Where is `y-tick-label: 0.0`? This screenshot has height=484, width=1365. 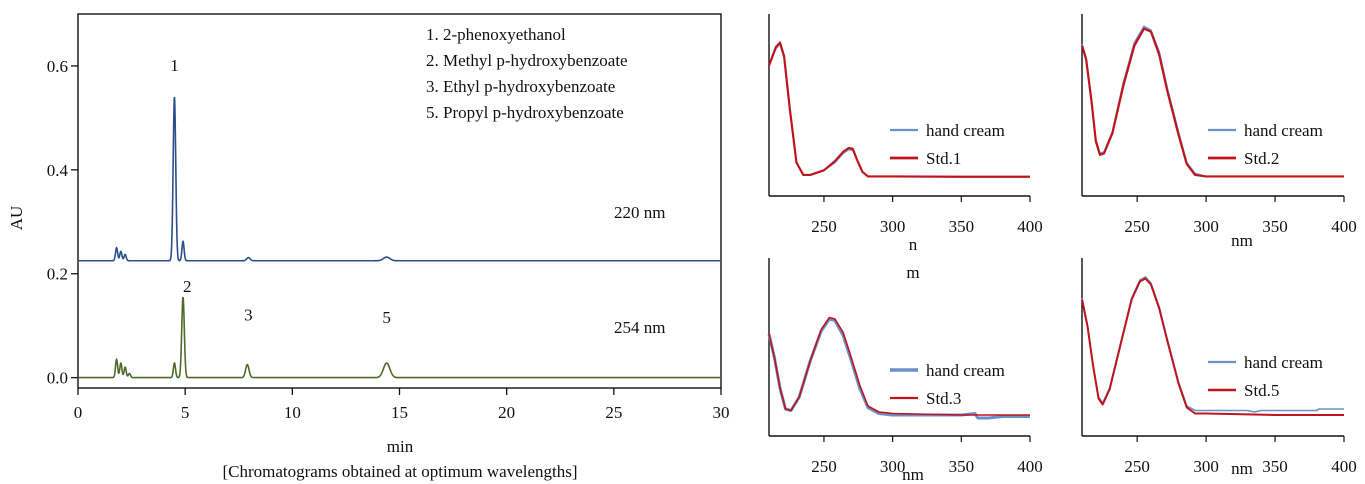 y-tick-label: 0.0 is located at coordinates (57, 378).